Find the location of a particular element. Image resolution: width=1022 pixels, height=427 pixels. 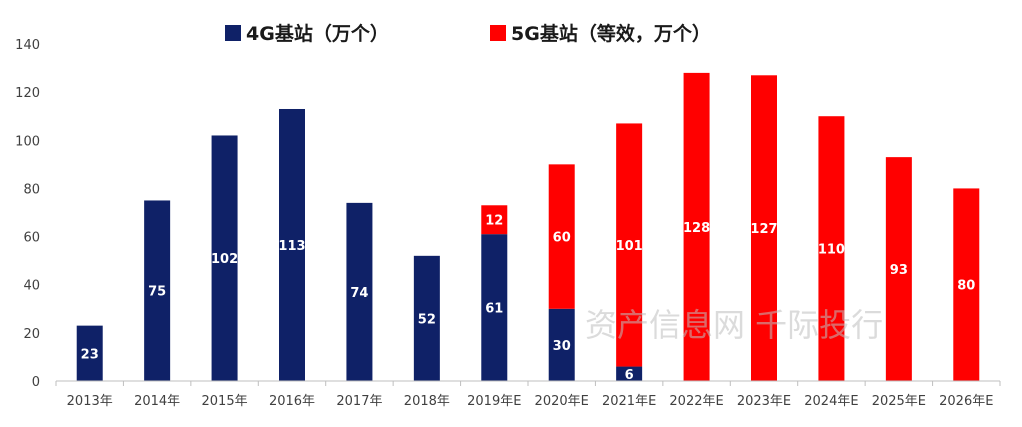

data-label-5g: 127 is located at coordinates (763, 229).